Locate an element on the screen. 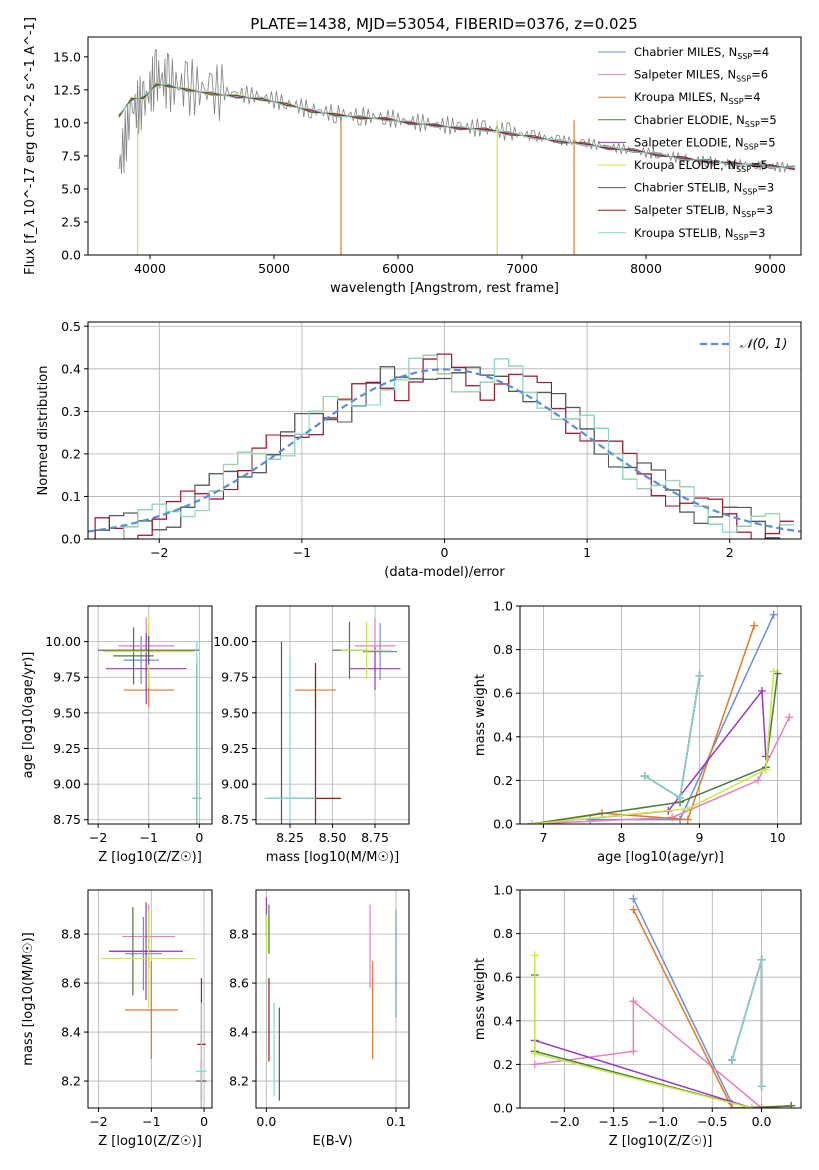  x-tick-label: 9000 is located at coordinates (770, 268).